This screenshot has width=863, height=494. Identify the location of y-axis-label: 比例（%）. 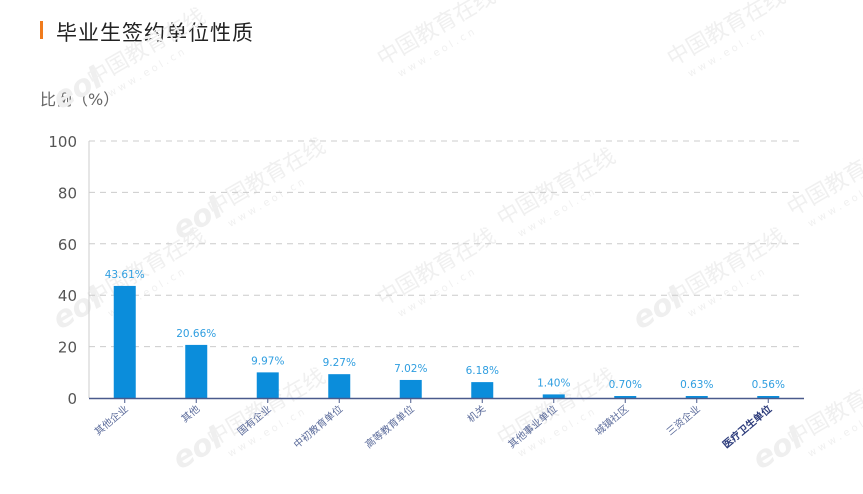
(80, 99).